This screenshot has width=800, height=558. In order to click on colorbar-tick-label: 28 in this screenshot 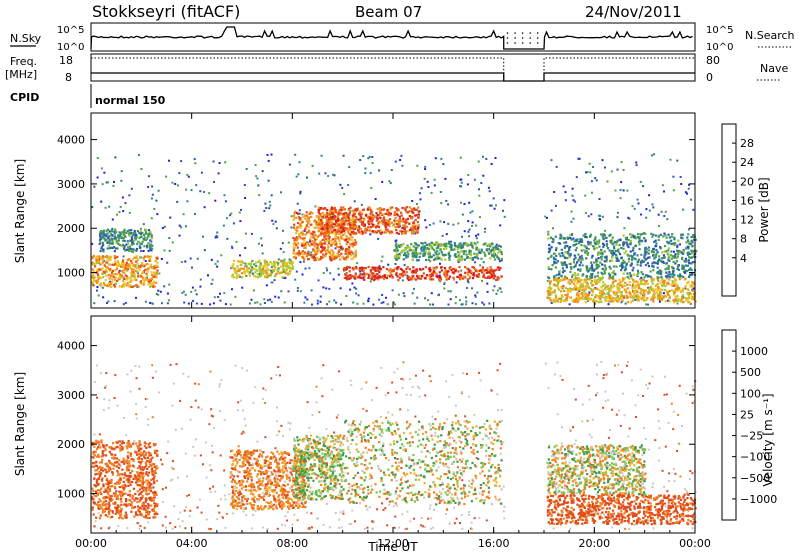, I will do `click(747, 143)`.